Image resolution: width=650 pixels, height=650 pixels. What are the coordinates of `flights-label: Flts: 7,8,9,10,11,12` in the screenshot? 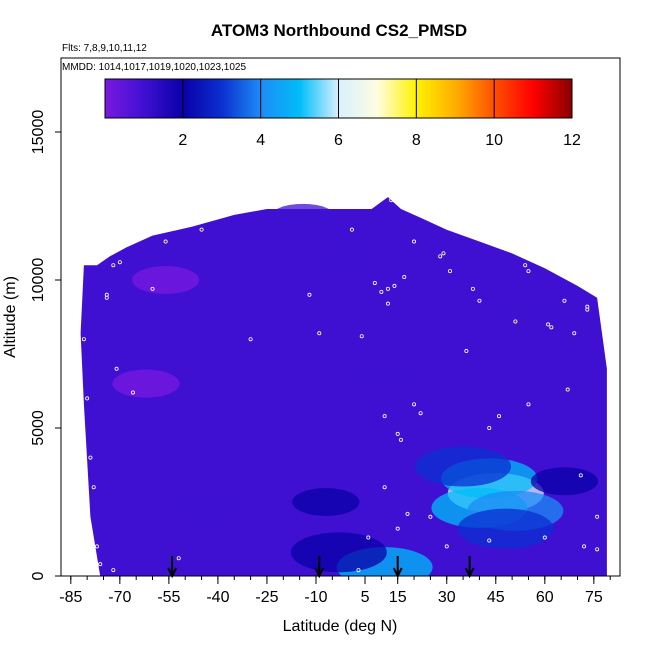 It's located at (104, 48).